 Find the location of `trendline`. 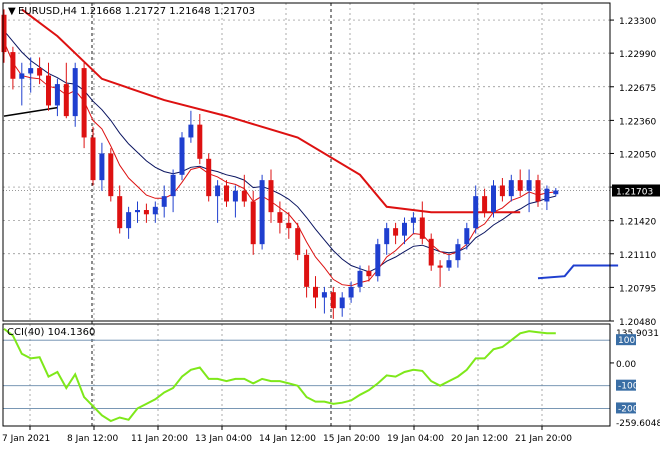

trendline is located at coordinates (30, 111).